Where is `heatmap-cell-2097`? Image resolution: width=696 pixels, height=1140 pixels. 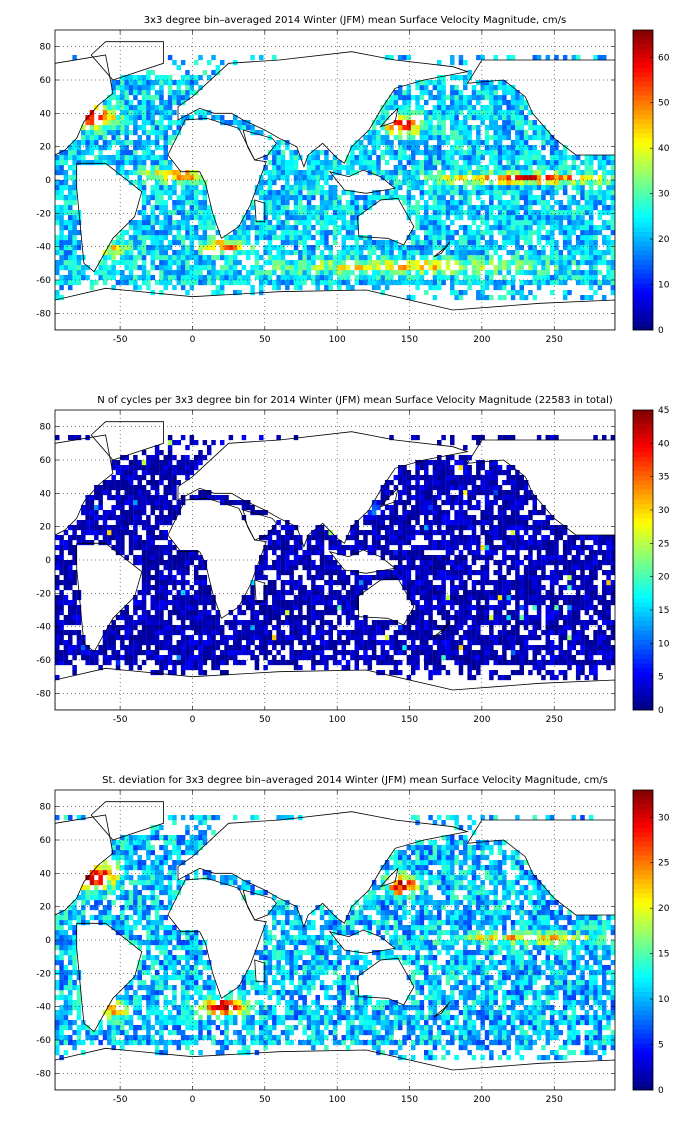
heatmap-cell-2097 is located at coordinates (443, 173).